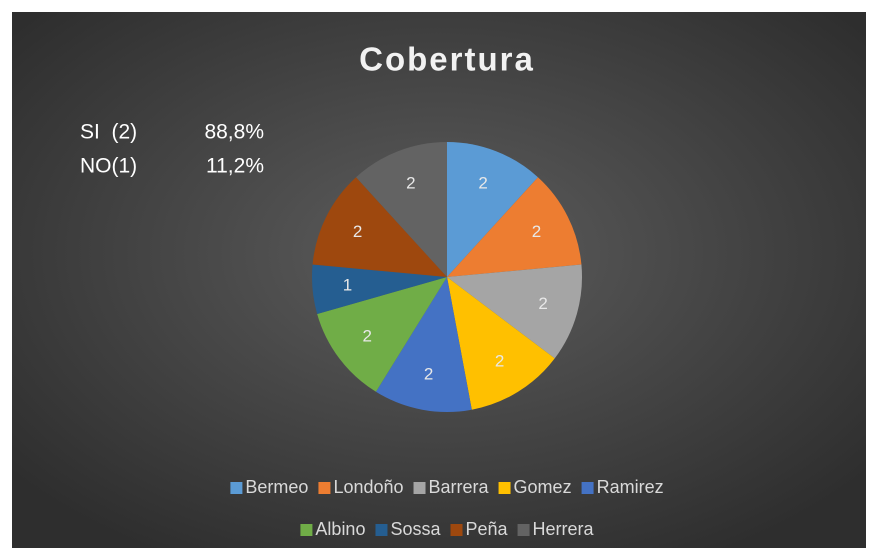 This screenshot has height=559, width=875. Describe the element at coordinates (340, 529) in the screenshot. I see `legend-label: Albino` at that location.